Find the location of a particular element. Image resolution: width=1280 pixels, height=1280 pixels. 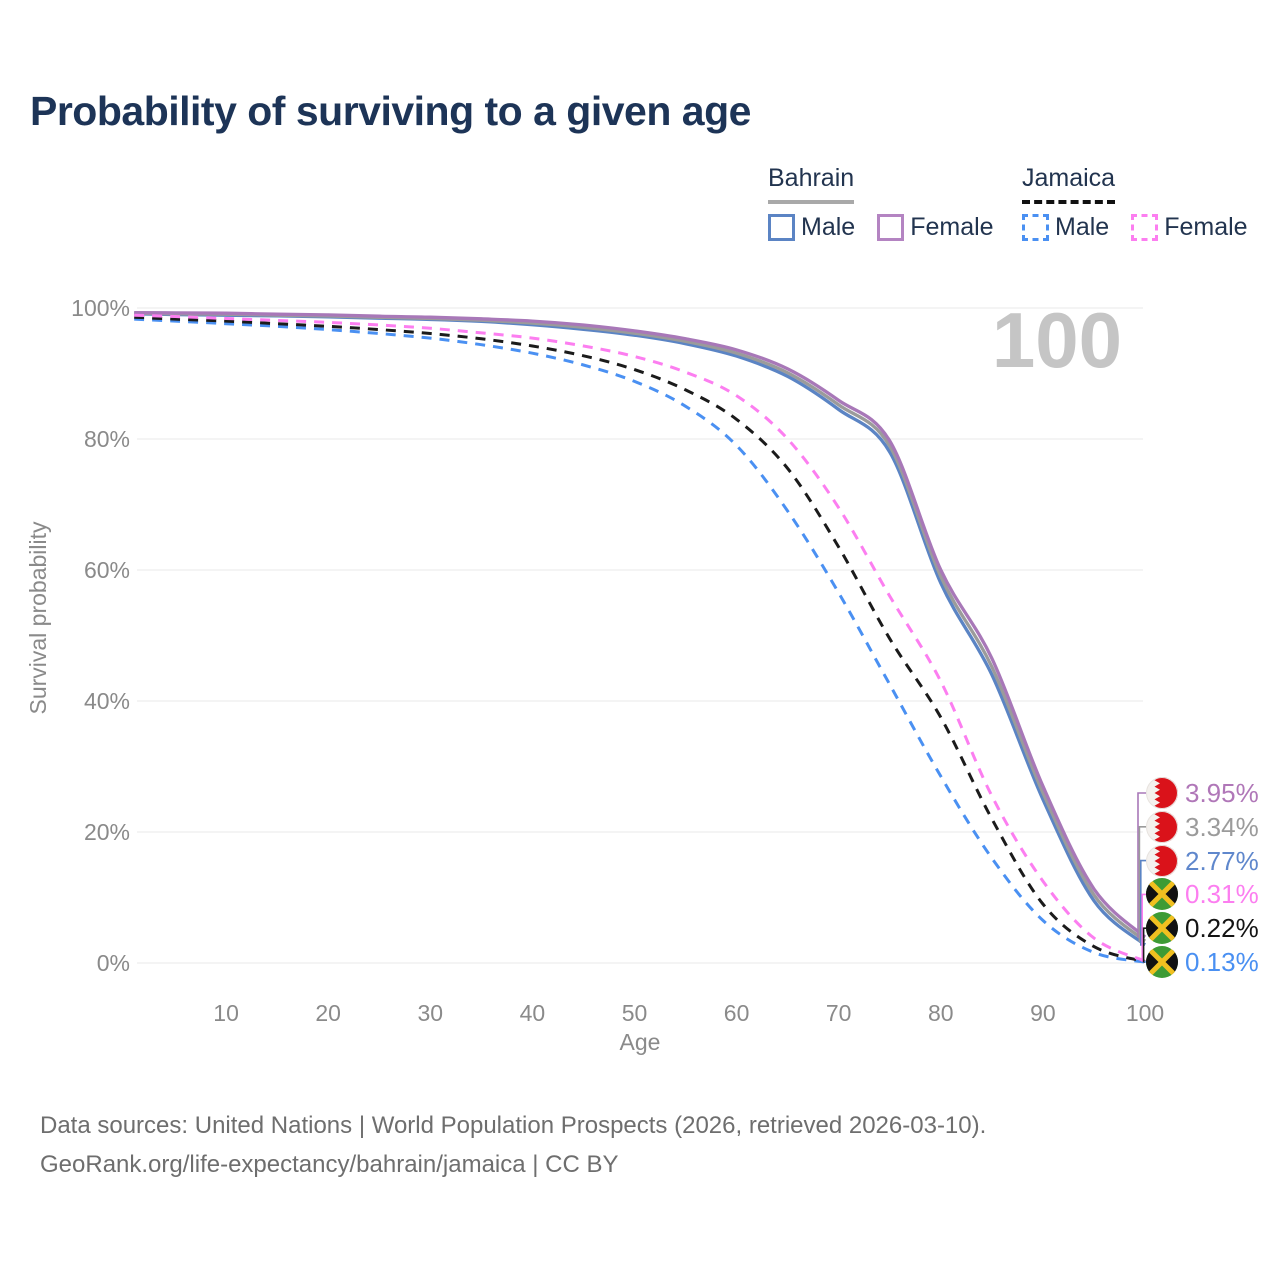

jamaica-male-swatch-icon is located at coordinates (1035, 227).